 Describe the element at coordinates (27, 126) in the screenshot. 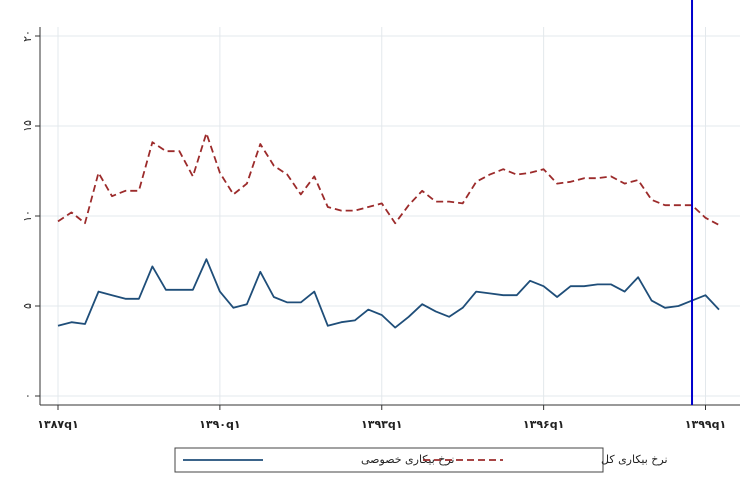

I see `y-tick-label: ۱۵` at that location.